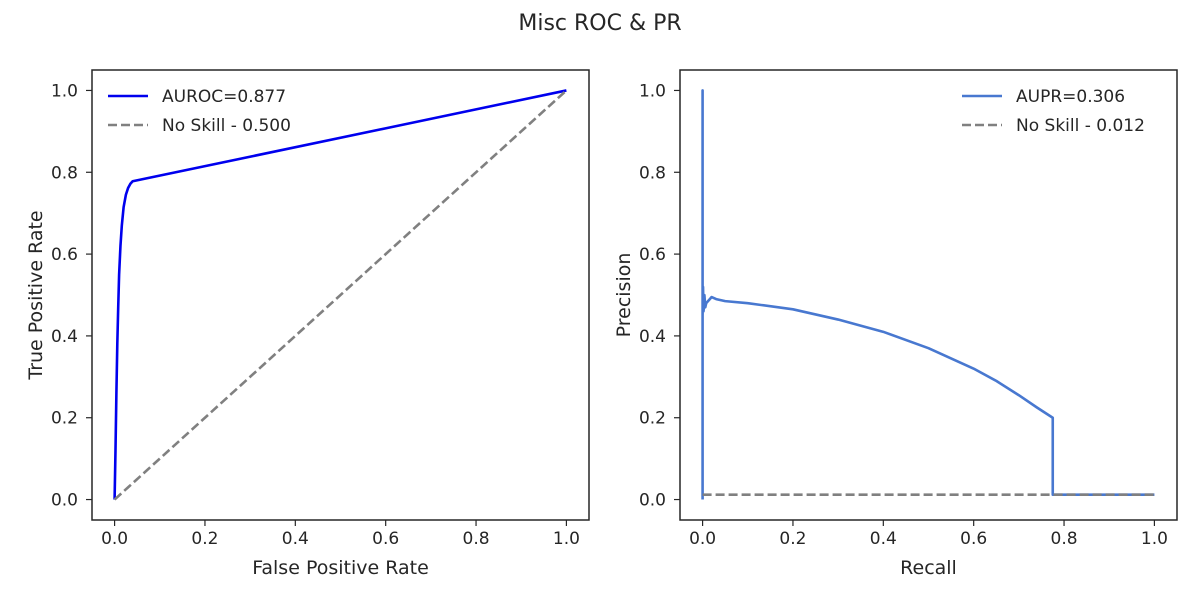 This screenshot has width=1200, height=600. What do you see at coordinates (1154, 539) in the screenshot?
I see `pr-x-tick-label: 1.0` at bounding box center [1154, 539].